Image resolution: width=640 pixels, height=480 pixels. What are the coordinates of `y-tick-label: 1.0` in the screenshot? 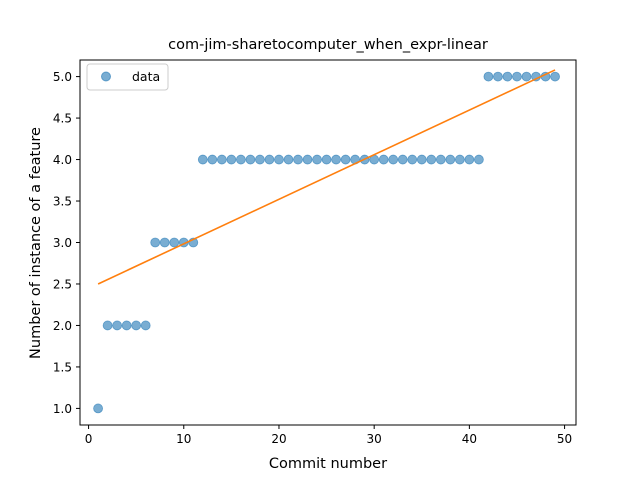 It's located at (62, 409).